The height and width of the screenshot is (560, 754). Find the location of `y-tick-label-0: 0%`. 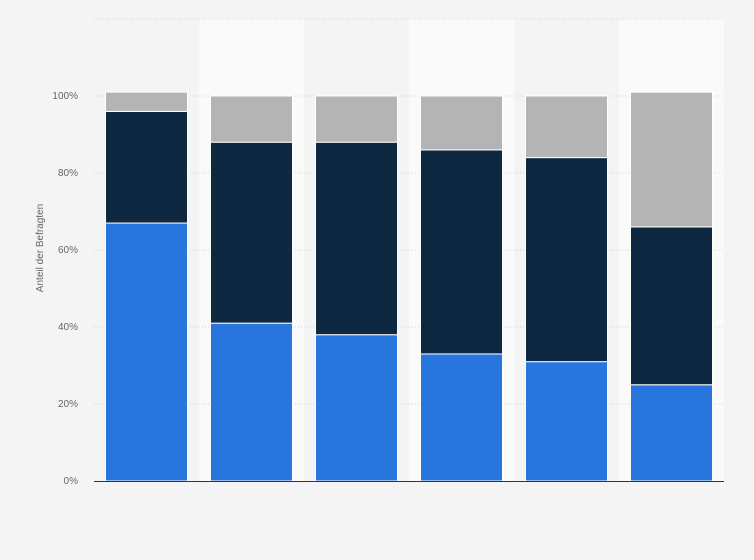

y-tick-label-0: 0% is located at coordinates (71, 481).